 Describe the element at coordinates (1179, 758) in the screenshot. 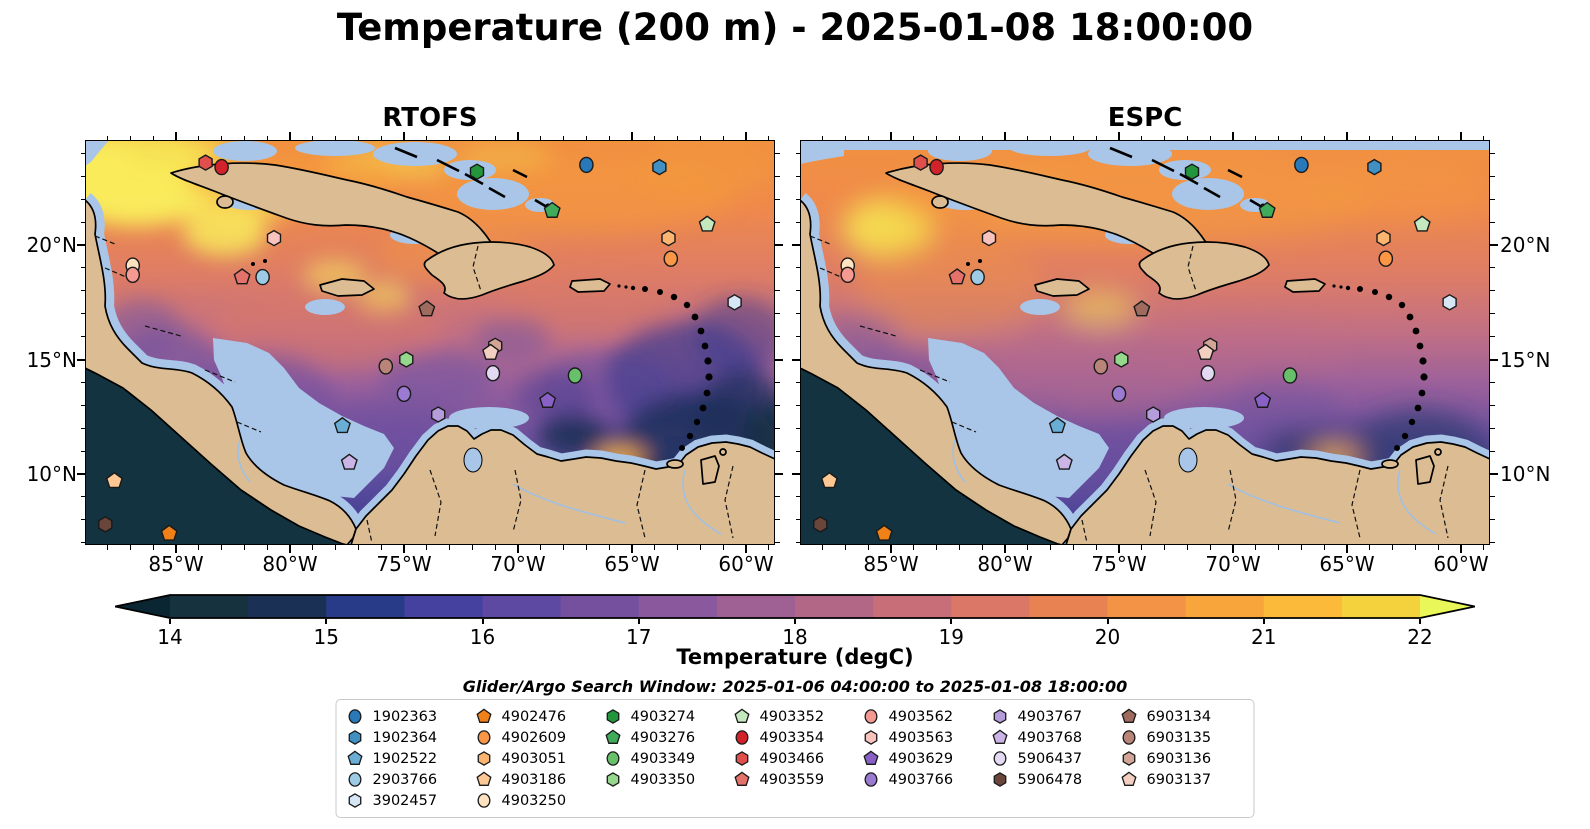

I see `legend-label: 6903136` at that location.